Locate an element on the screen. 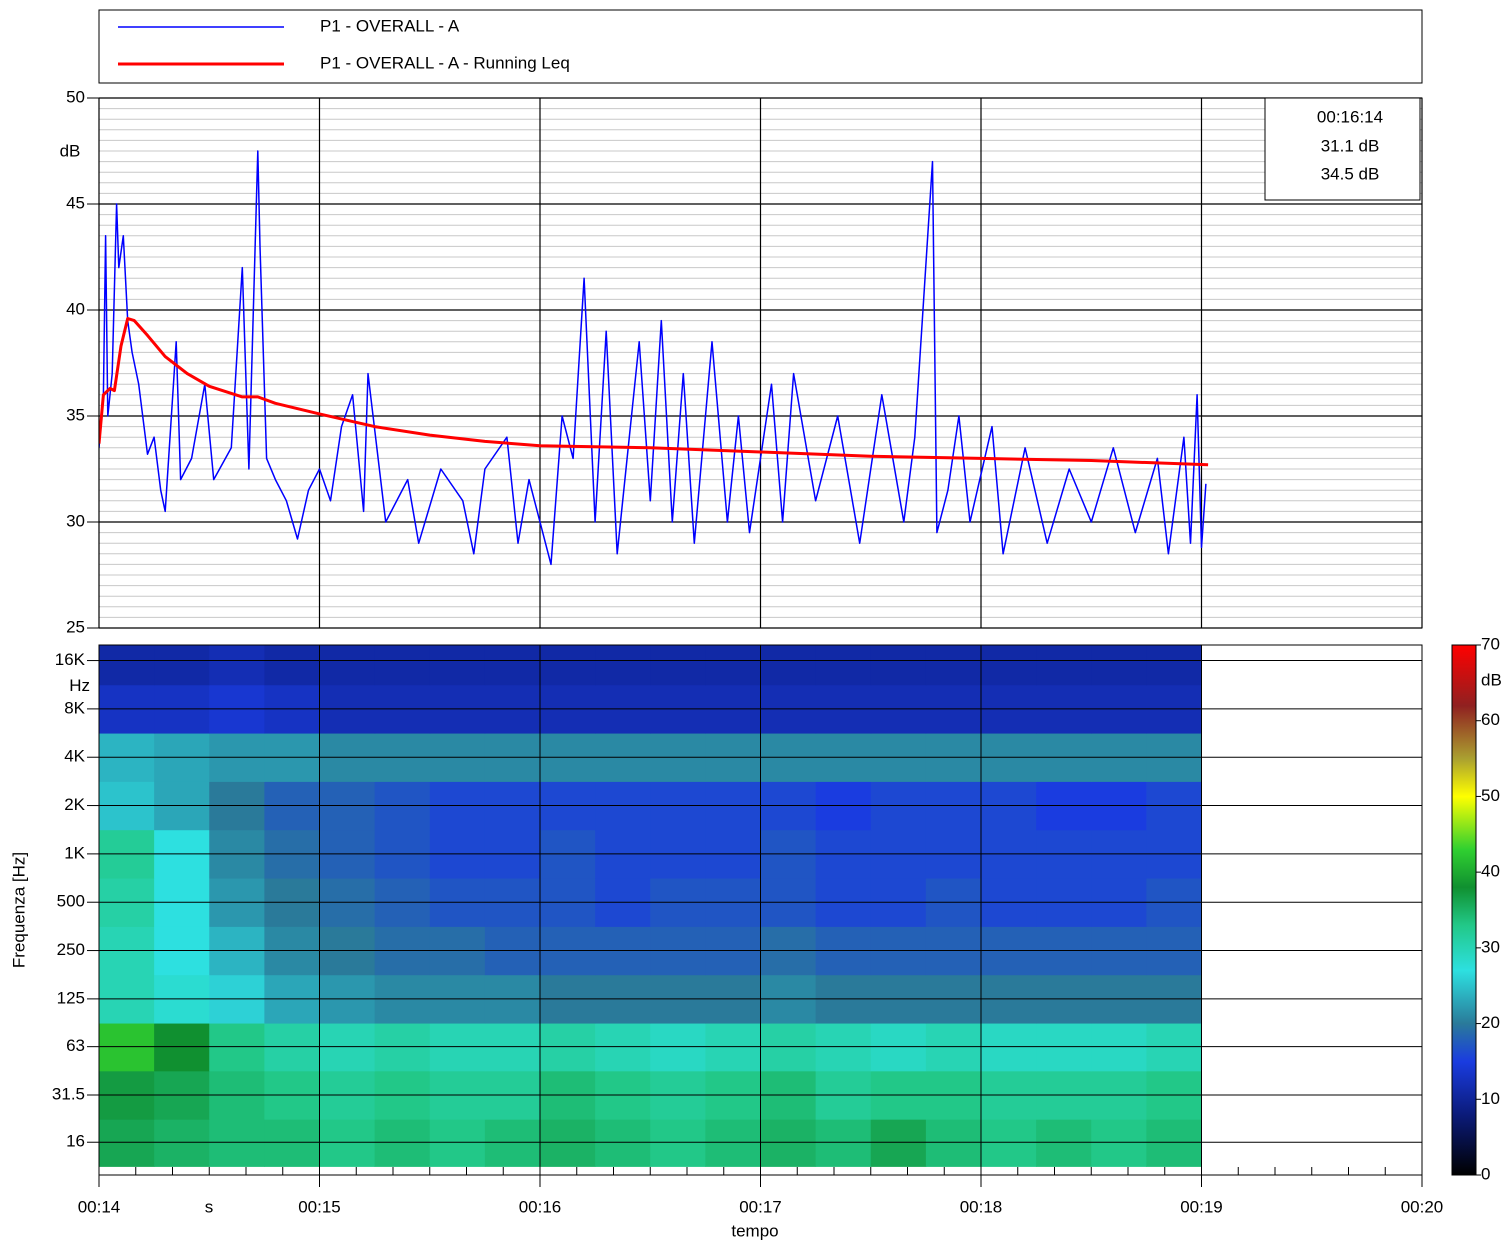 This screenshot has width=1510, height=1243. legend-label: P1 - OVERALL - A - Running Leq is located at coordinates (445, 62).